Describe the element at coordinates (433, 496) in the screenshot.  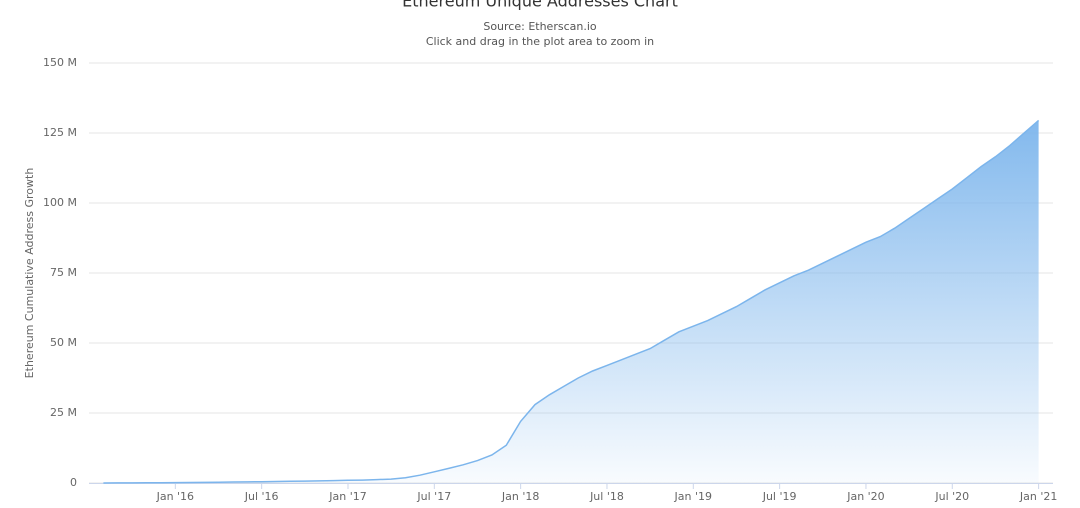
I see `x-tick-label: Jul '17` at that location.